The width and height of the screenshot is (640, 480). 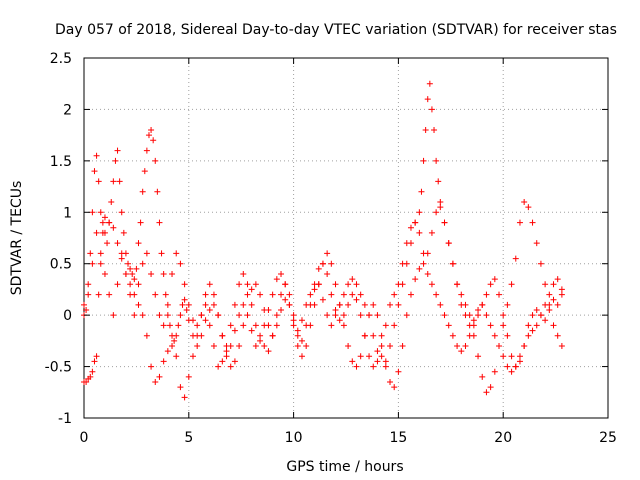 I want to click on y-tick-label: 0.5, so click(x=61, y=265).